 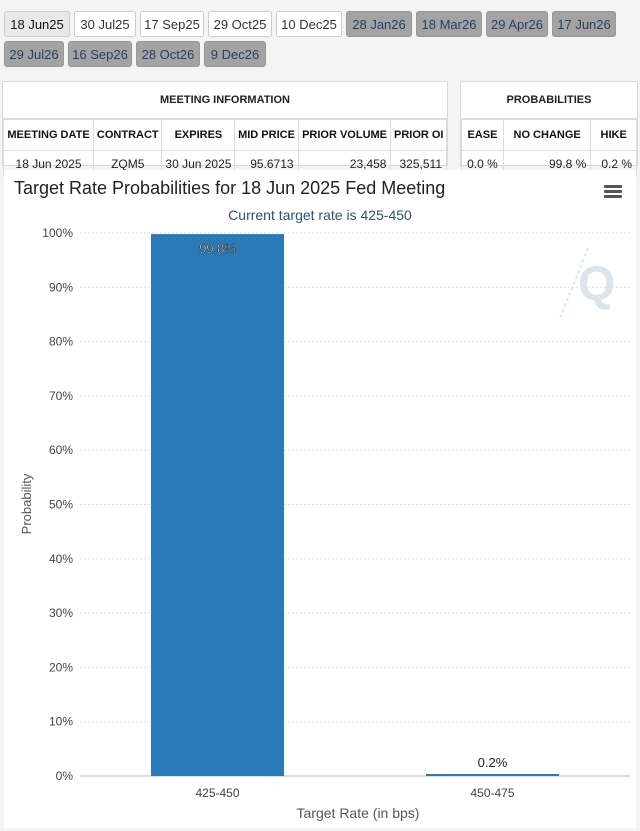 What do you see at coordinates (128, 135) in the screenshot?
I see `header-contract: CONTRACT` at bounding box center [128, 135].